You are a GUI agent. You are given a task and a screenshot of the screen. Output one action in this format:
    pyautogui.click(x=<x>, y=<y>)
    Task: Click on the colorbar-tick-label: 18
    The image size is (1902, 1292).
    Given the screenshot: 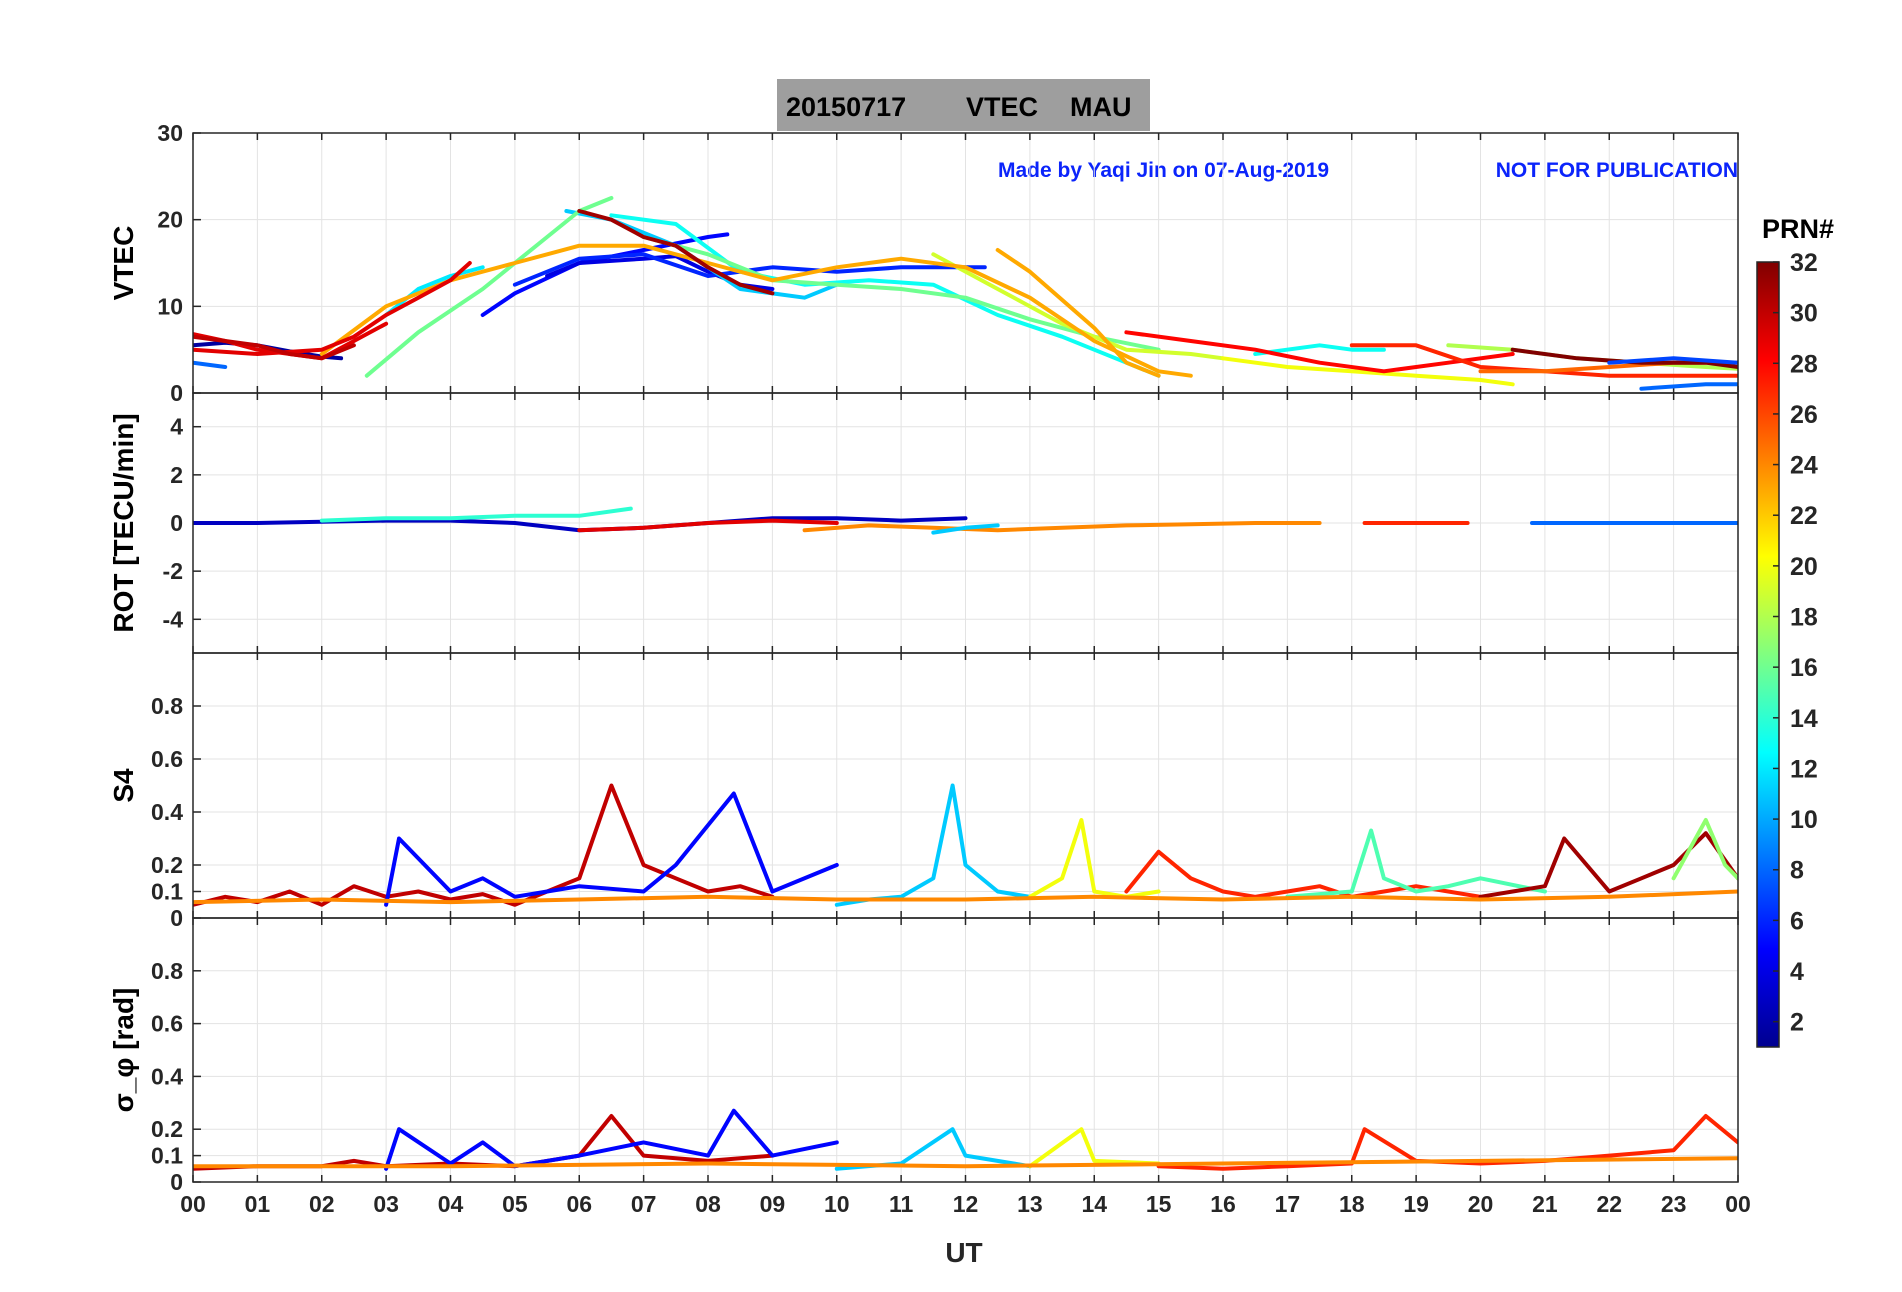 What is the action you would take?
    pyautogui.click(x=1804, y=618)
    